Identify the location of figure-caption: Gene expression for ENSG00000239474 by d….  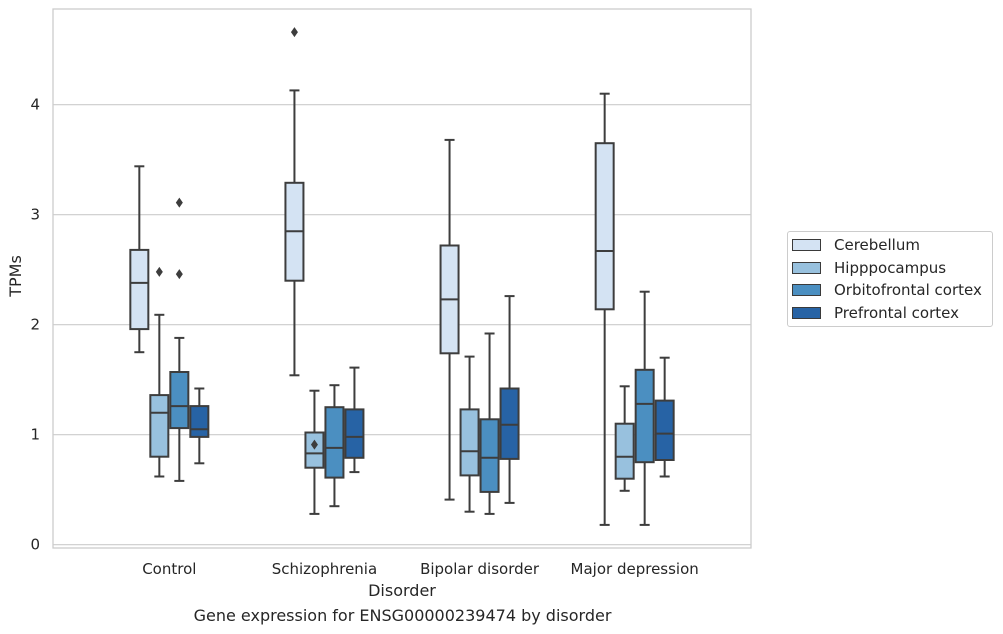
(402, 615).